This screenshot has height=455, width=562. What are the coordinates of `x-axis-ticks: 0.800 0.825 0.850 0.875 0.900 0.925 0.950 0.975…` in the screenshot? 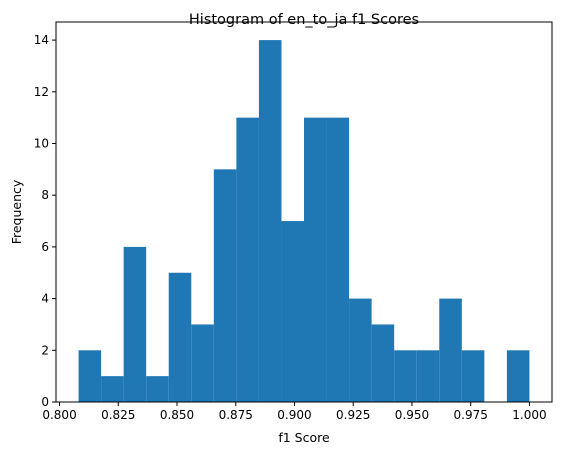 It's located at (294, 412).